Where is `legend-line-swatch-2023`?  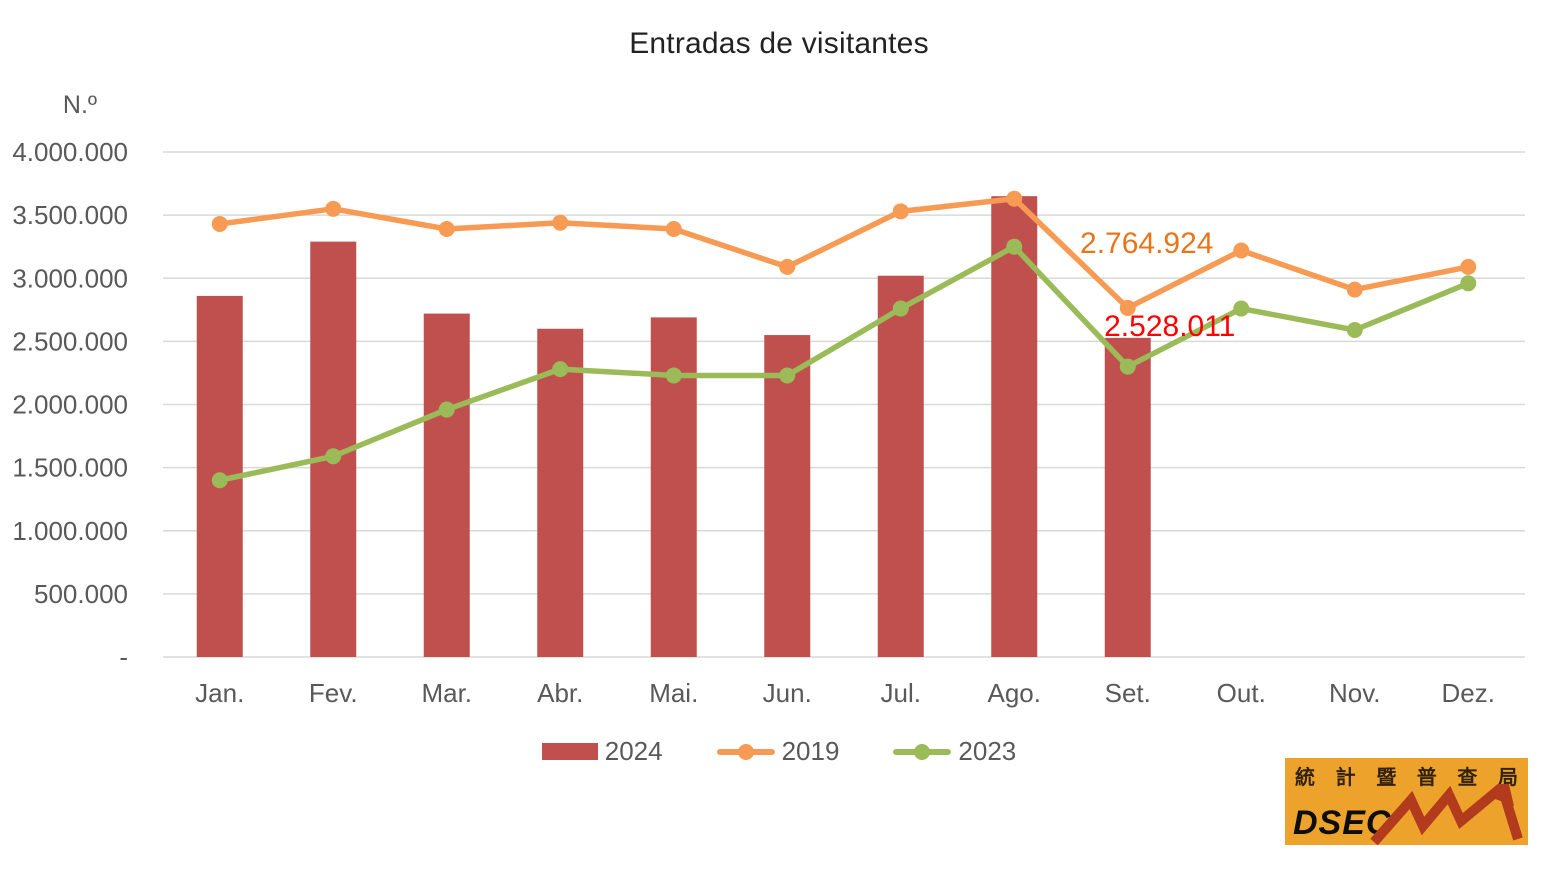 legend-line-swatch-2023 is located at coordinates (922, 752).